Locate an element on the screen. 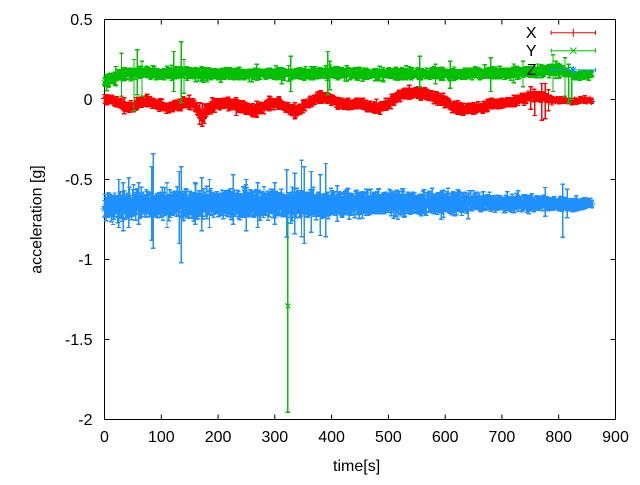 The image size is (640, 485). svg-text: -0.5 is located at coordinates (79, 180).